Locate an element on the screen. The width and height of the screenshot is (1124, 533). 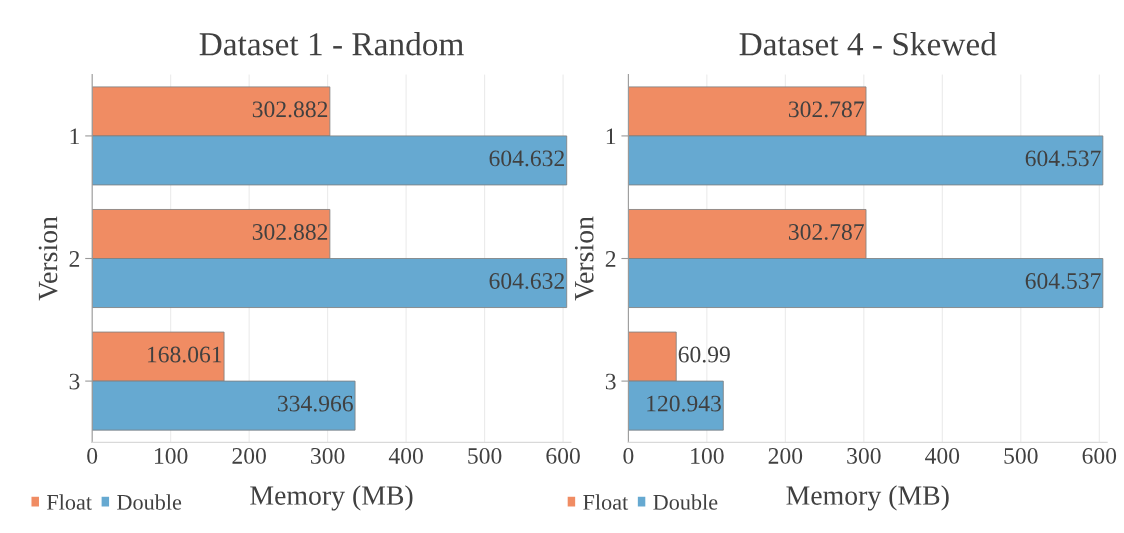
chart-title: Dataset 1 - Random is located at coordinates (331, 44).